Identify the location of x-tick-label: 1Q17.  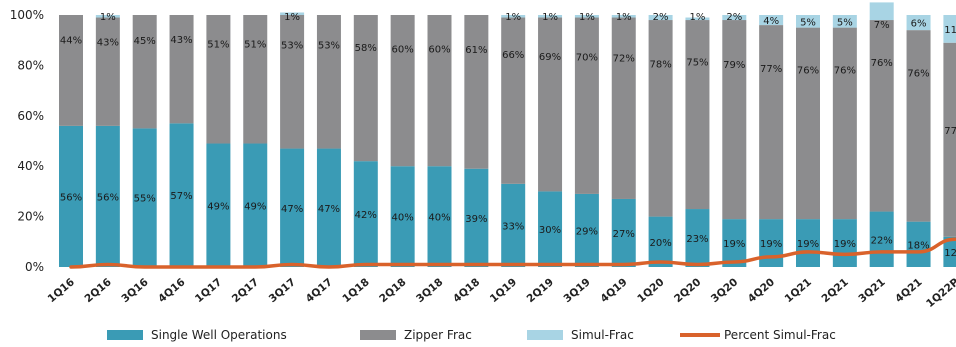
(208, 290).